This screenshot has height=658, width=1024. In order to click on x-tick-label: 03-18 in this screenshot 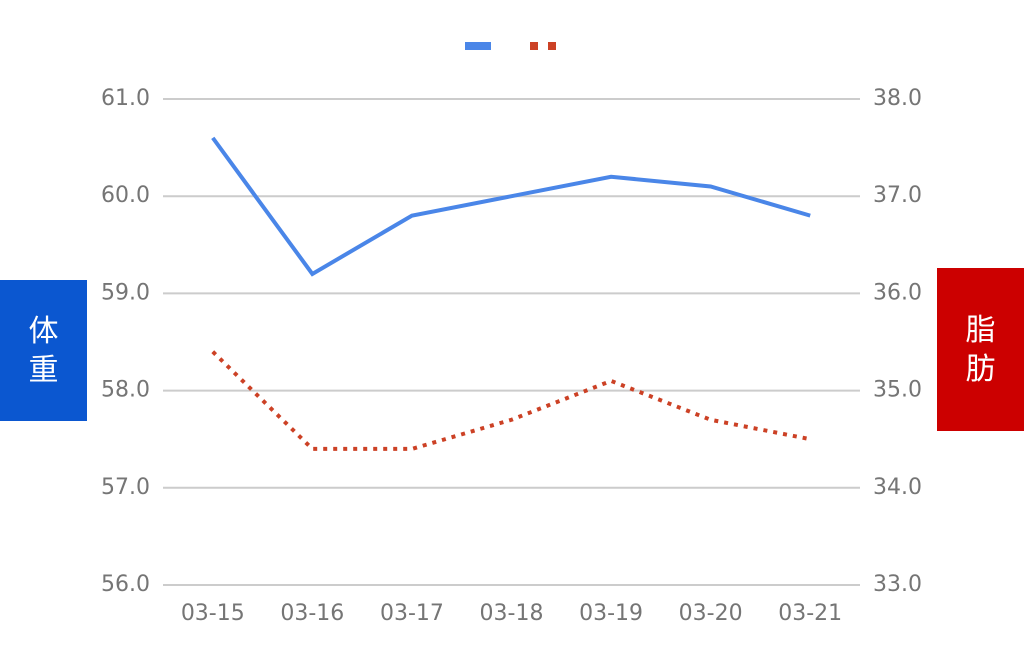, I will do `click(512, 613)`.